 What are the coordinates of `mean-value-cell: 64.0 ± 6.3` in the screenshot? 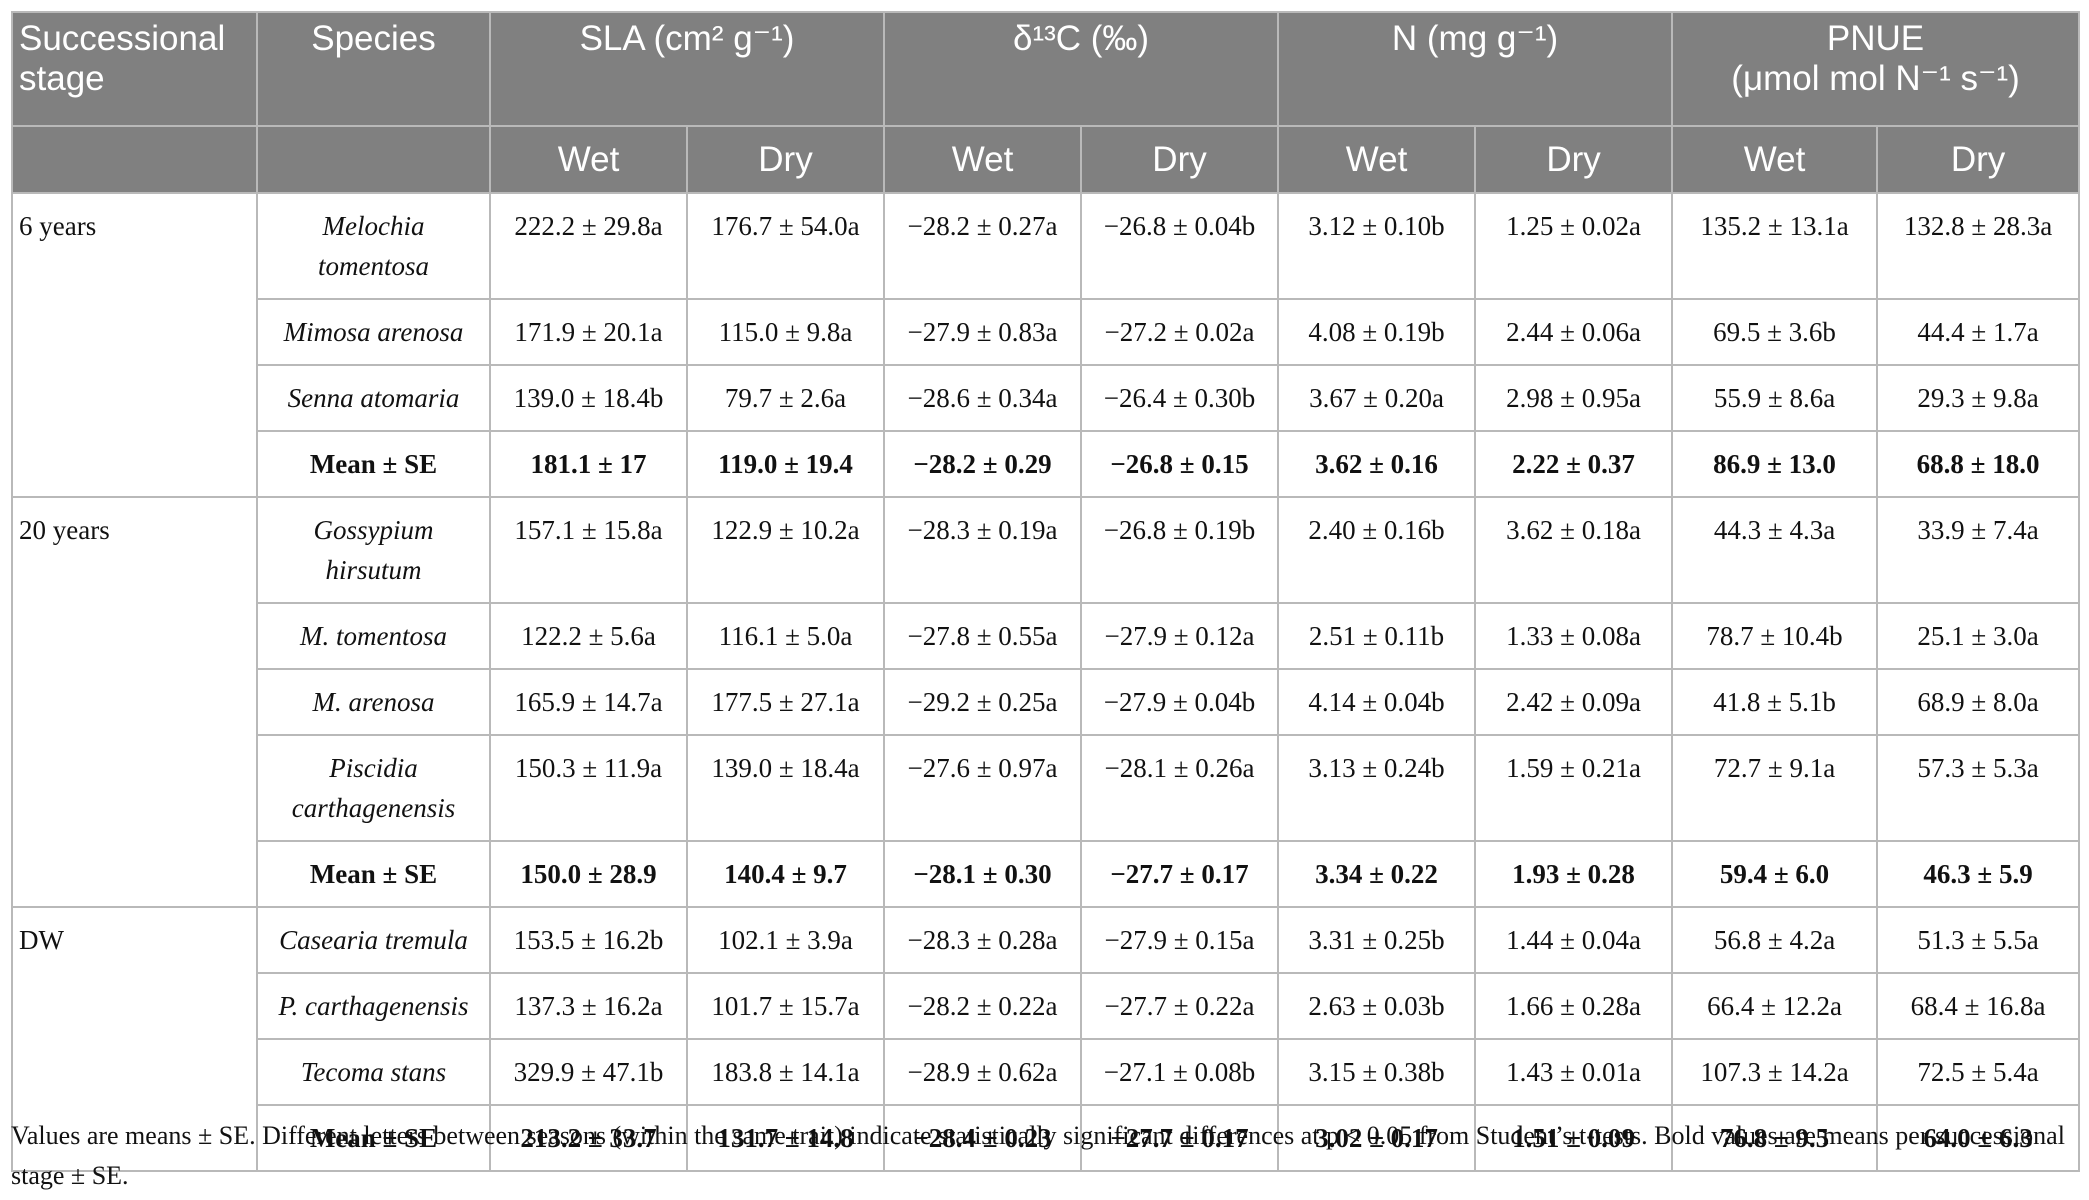 It's located at (1978, 1138).